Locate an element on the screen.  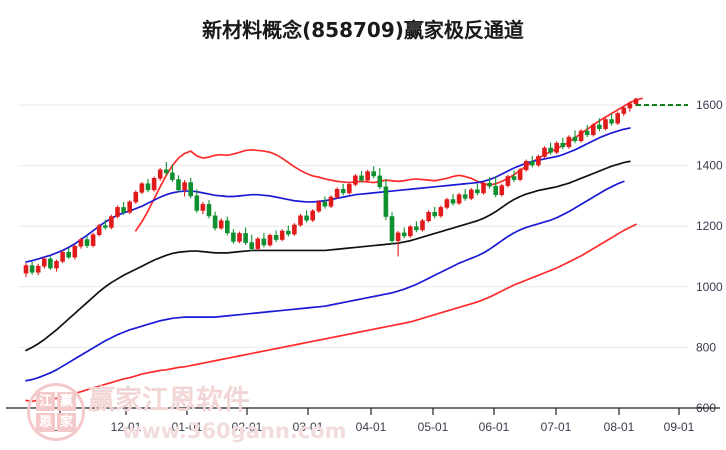
x-axis-tick-label: 08-01 is located at coordinates (619, 427).